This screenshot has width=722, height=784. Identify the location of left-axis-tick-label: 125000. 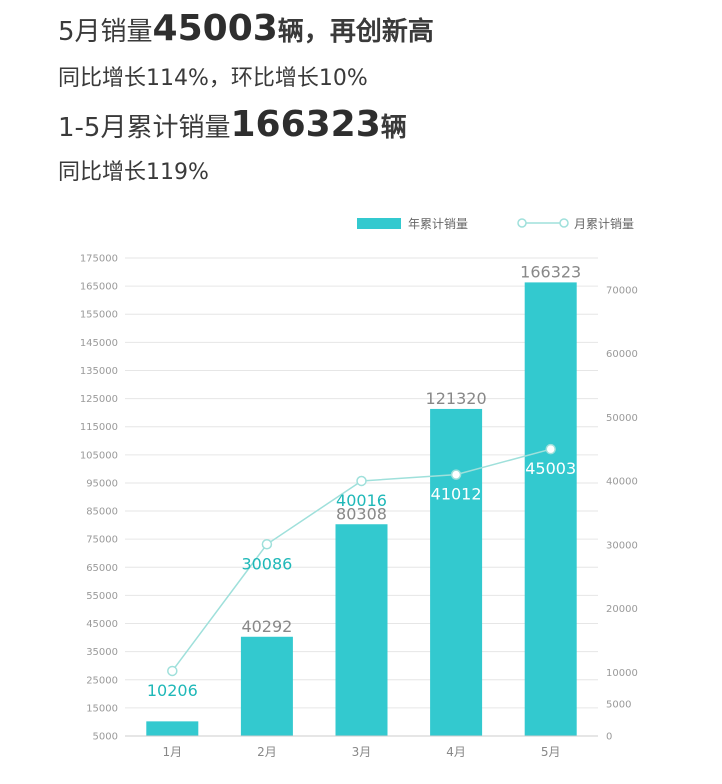
(99, 399).